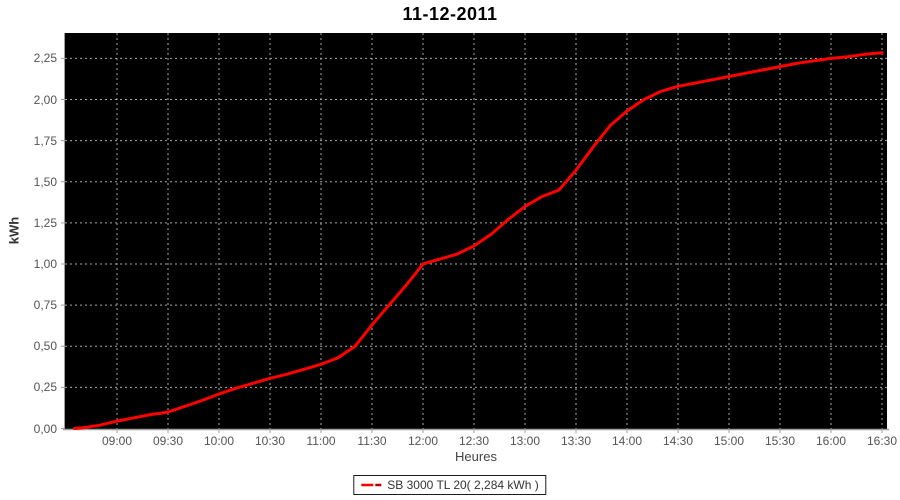  Describe the element at coordinates (321, 441) in the screenshot. I see `x-tick-label: 11:00` at that location.